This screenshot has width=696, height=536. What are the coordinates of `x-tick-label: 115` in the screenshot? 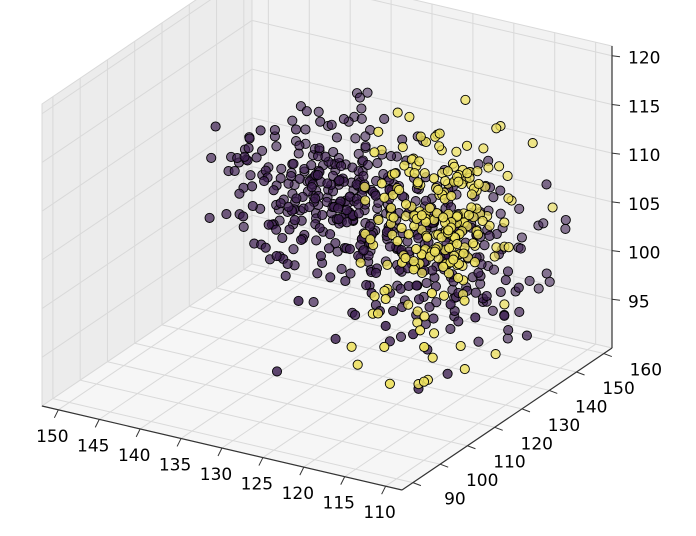 It's located at (339, 504).